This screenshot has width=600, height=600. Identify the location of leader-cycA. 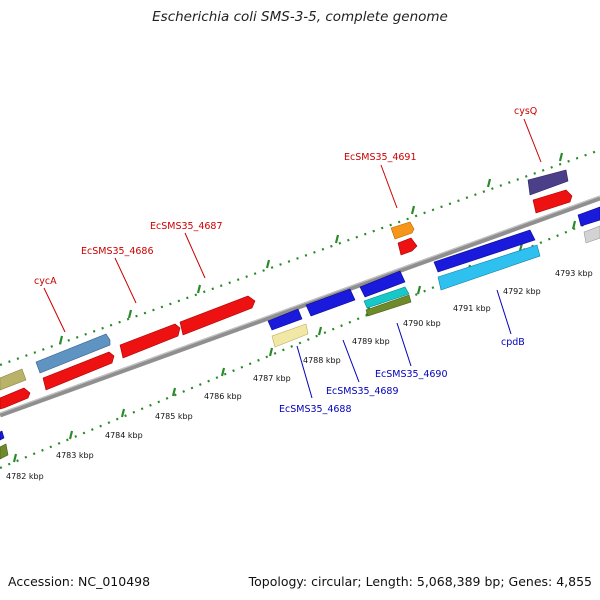
(54, 310).